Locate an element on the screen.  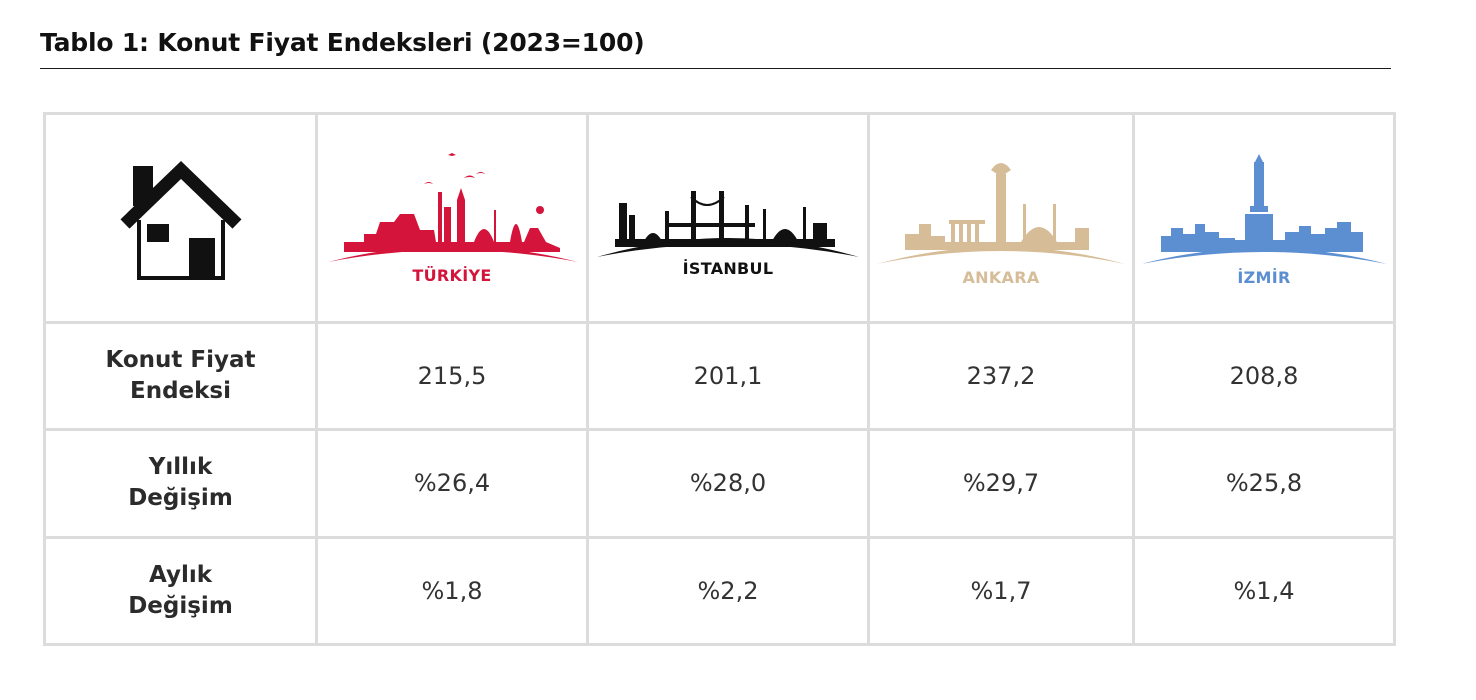
cell-value: 208,8 is located at coordinates (1264, 376).